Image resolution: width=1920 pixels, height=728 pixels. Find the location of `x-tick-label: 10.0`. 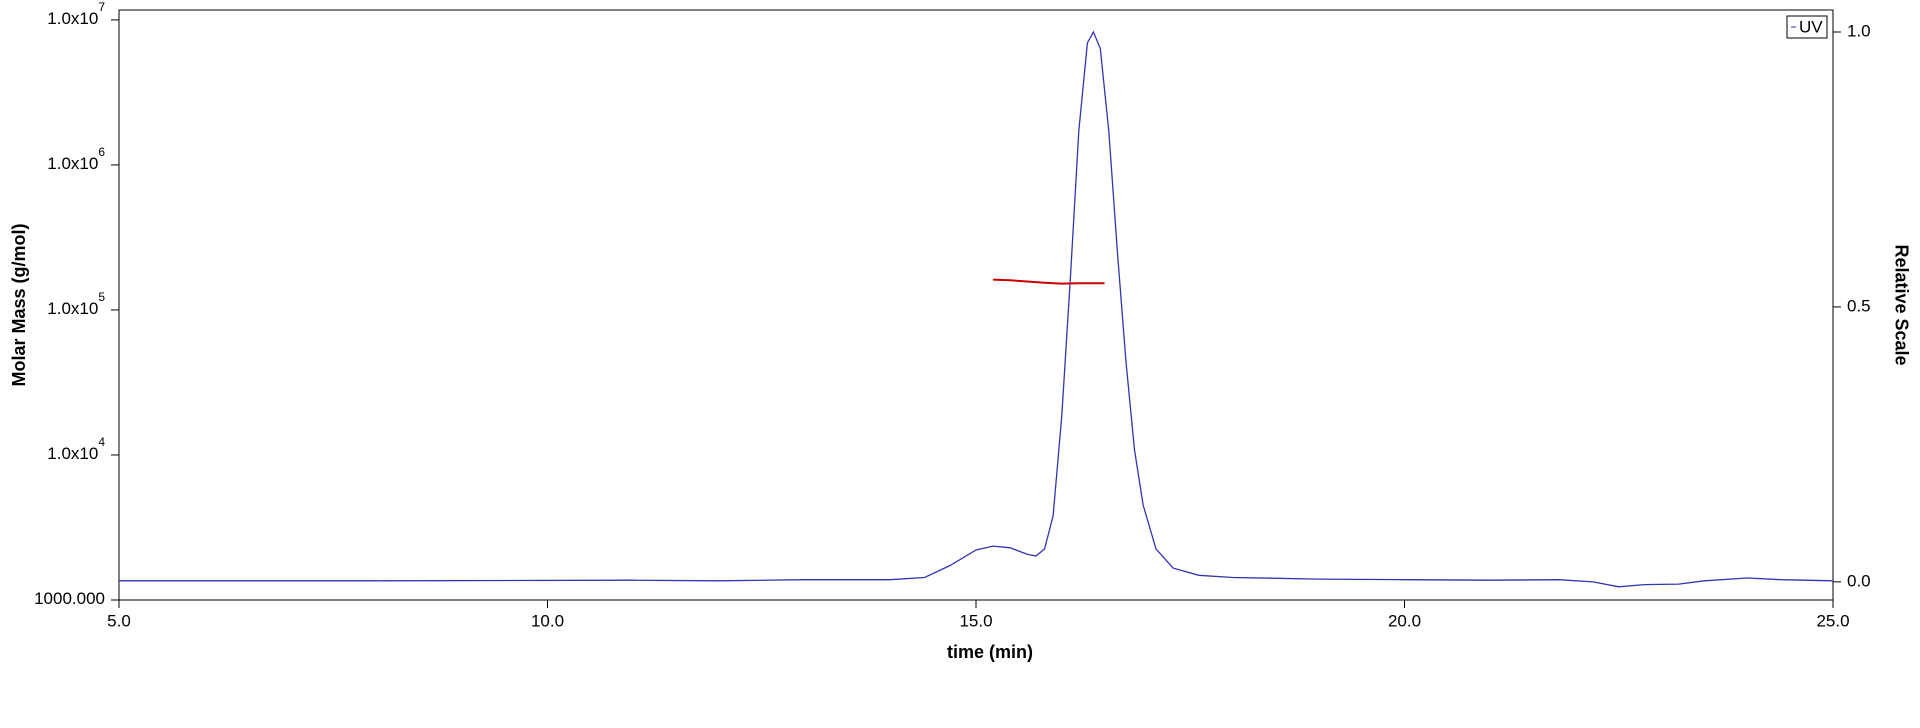

x-tick-label: 10.0 is located at coordinates (547, 620).